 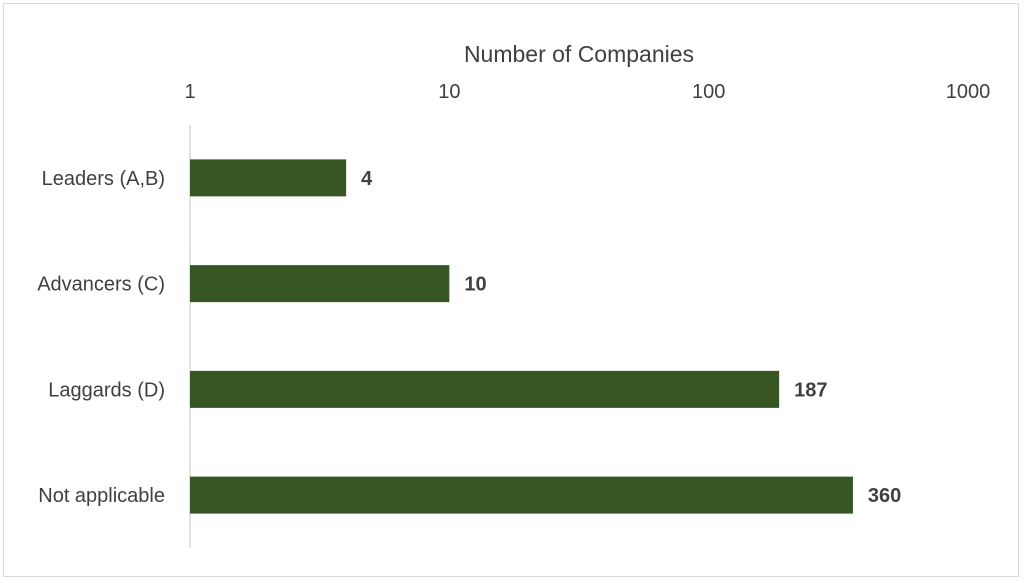 What do you see at coordinates (367, 179) in the screenshot?
I see `data-label: 4` at bounding box center [367, 179].